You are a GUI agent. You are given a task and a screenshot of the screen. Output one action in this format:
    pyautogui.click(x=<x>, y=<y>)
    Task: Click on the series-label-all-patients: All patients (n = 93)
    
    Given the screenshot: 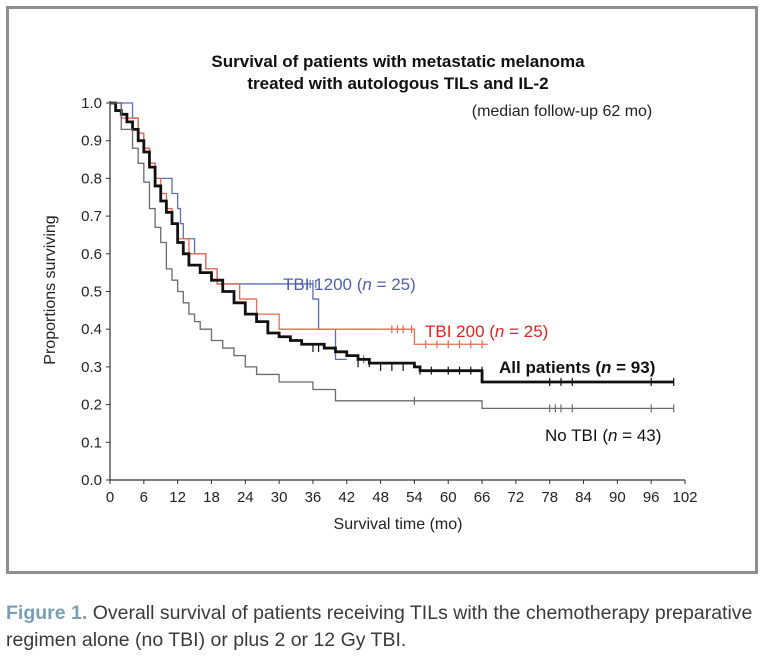 What is the action you would take?
    pyautogui.click(x=577, y=367)
    